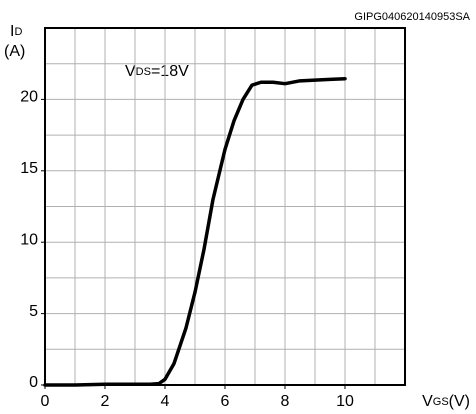  Describe the element at coordinates (170, 71) in the screenshot. I see `annotation-rest: =18V` at that location.